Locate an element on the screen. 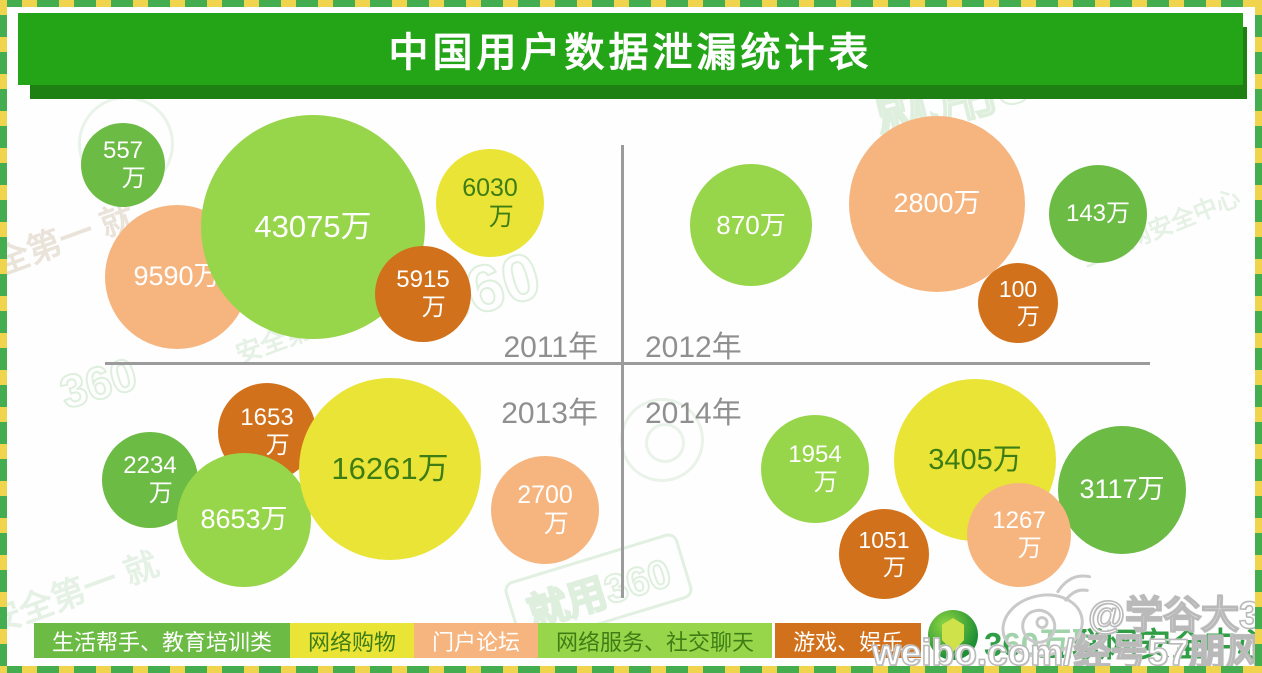 This screenshot has width=1262, height=673. legend: 生活帮手、教育培训类 网络购物 门户论坛 网络服务、社交聊天 游戏、娱乐 is located at coordinates (478, 640).